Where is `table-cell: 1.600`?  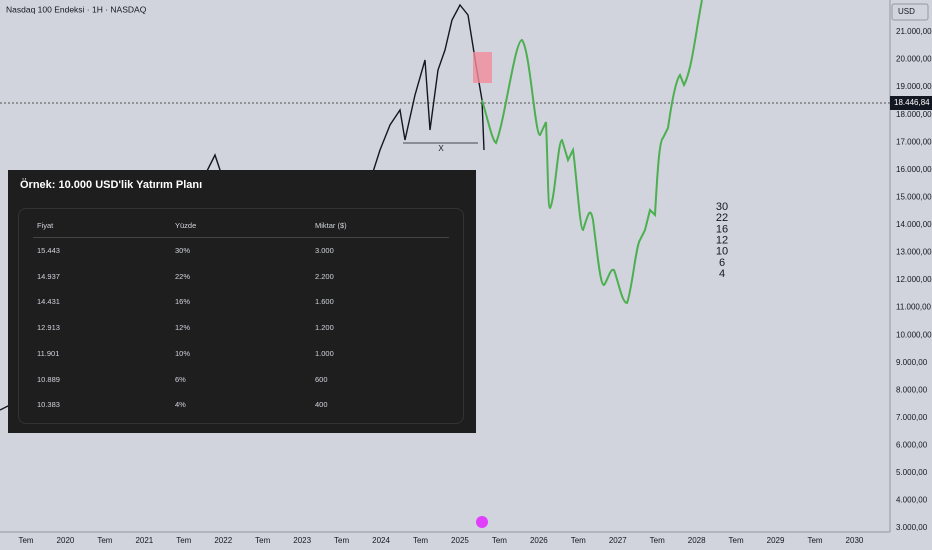
table-cell: 1.600 is located at coordinates (324, 302).